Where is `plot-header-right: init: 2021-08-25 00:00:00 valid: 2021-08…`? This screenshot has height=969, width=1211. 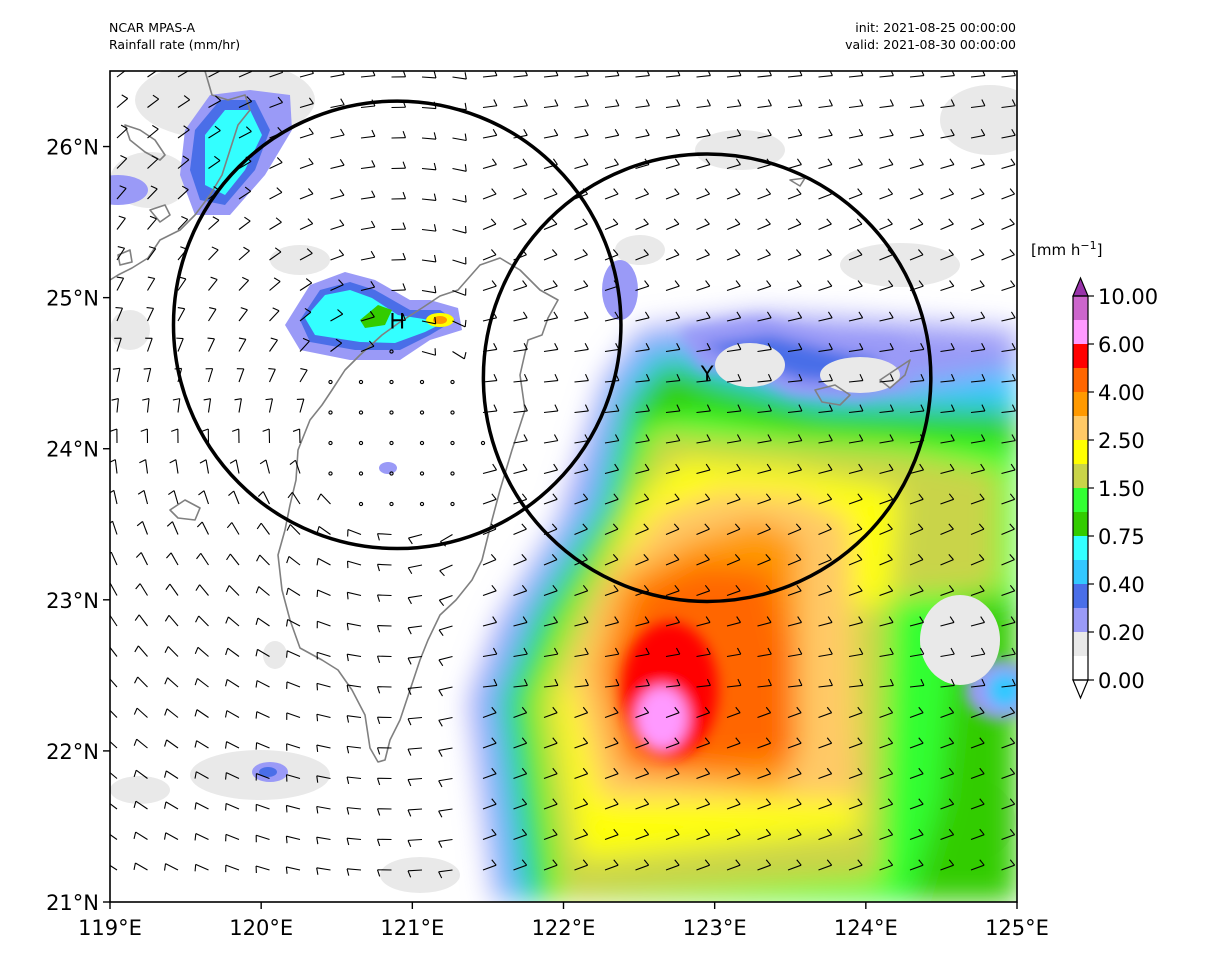
plot-header-right: init: 2021-08-25 00:00:00 valid: 2021-08… is located at coordinates (903, 36).